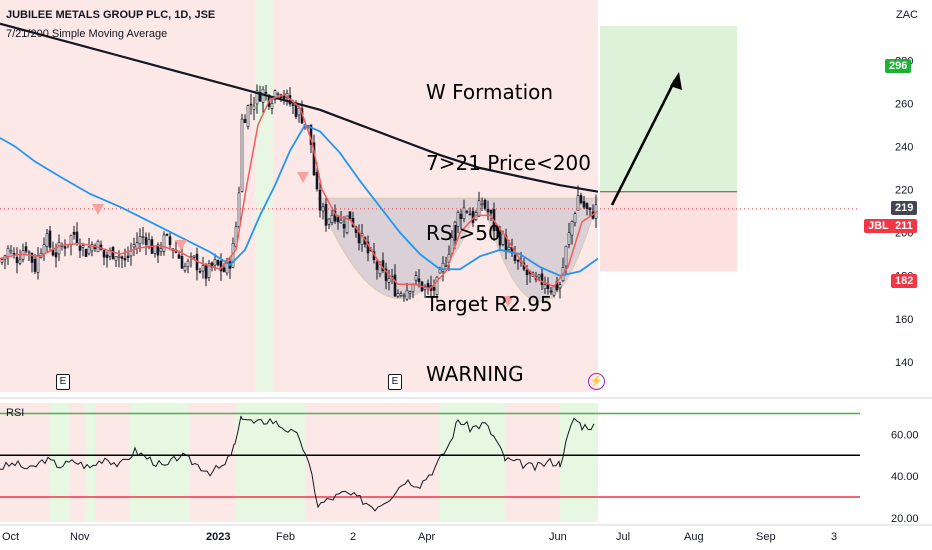 This screenshot has height=550, width=932. Describe the element at coordinates (596, 381) in the screenshot. I see `lightning-icon: ⚡` at that location.